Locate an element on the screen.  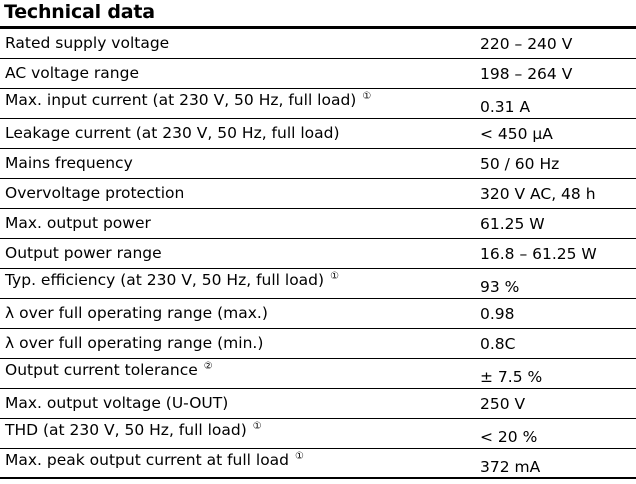
parameter-value: 220 – 240 V is located at coordinates (526, 44).